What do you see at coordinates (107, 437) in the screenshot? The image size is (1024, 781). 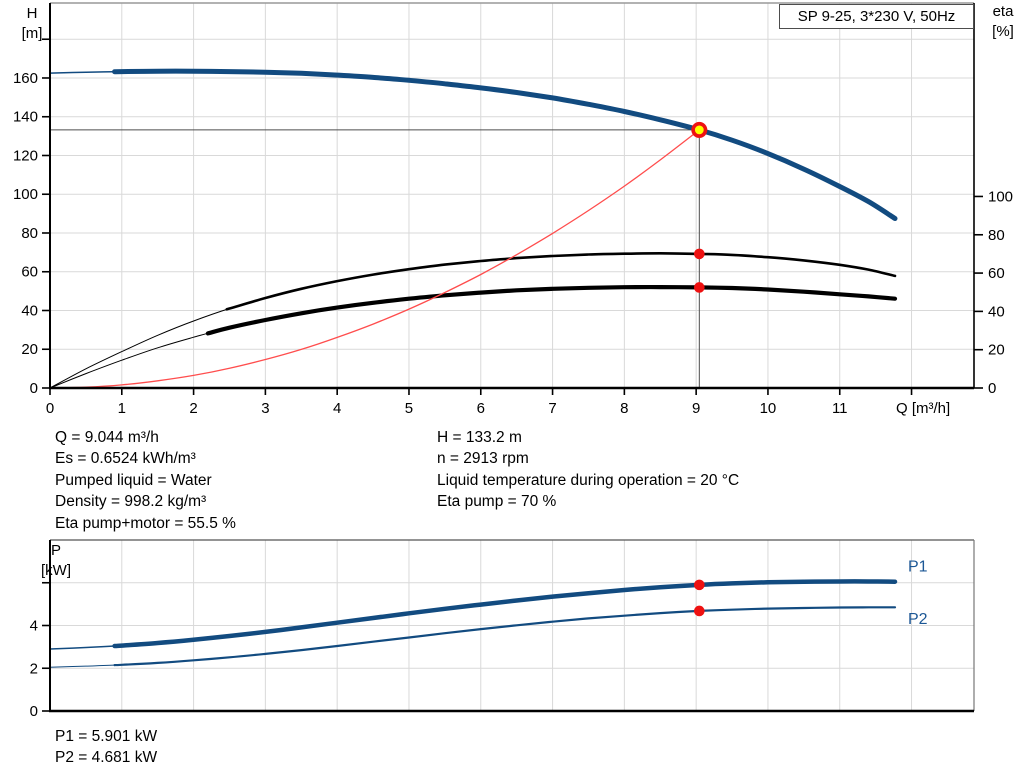 I see `info-flow: Q = 9.044 m³/h` at bounding box center [107, 437].